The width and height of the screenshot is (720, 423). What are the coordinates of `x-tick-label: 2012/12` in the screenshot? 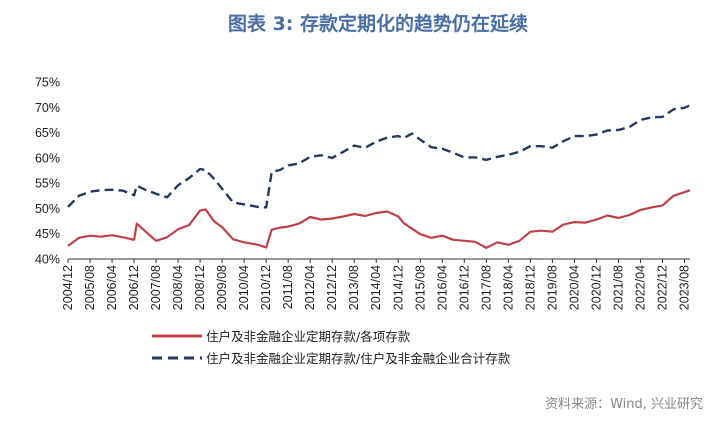 It's located at (332, 287).